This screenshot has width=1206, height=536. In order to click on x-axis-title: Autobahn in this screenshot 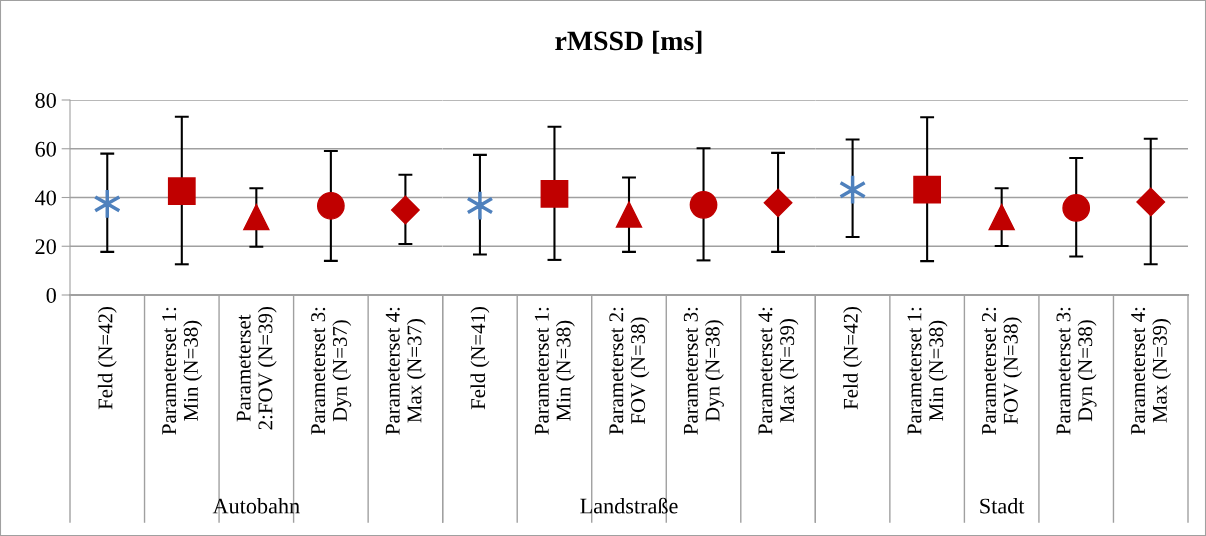, I will do `click(256, 505)`.